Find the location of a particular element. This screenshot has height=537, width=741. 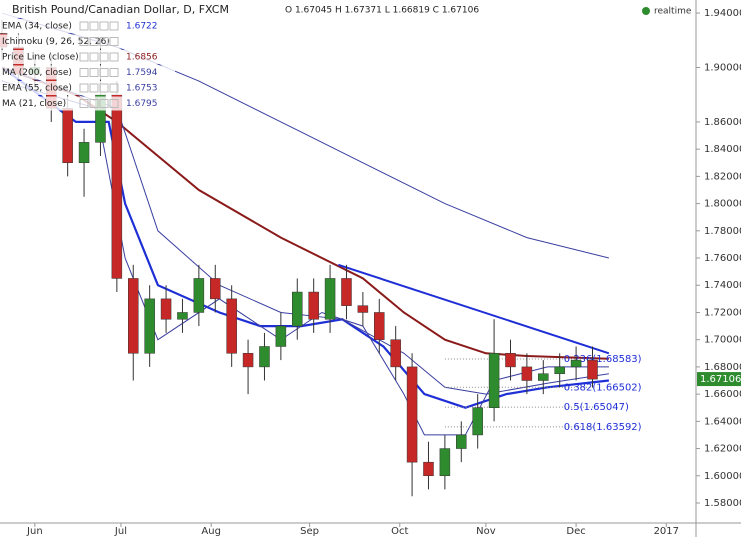

ohlc: O 1.67045 H 1.67371 L 1.66819 C 1.67106 is located at coordinates (382, 11).